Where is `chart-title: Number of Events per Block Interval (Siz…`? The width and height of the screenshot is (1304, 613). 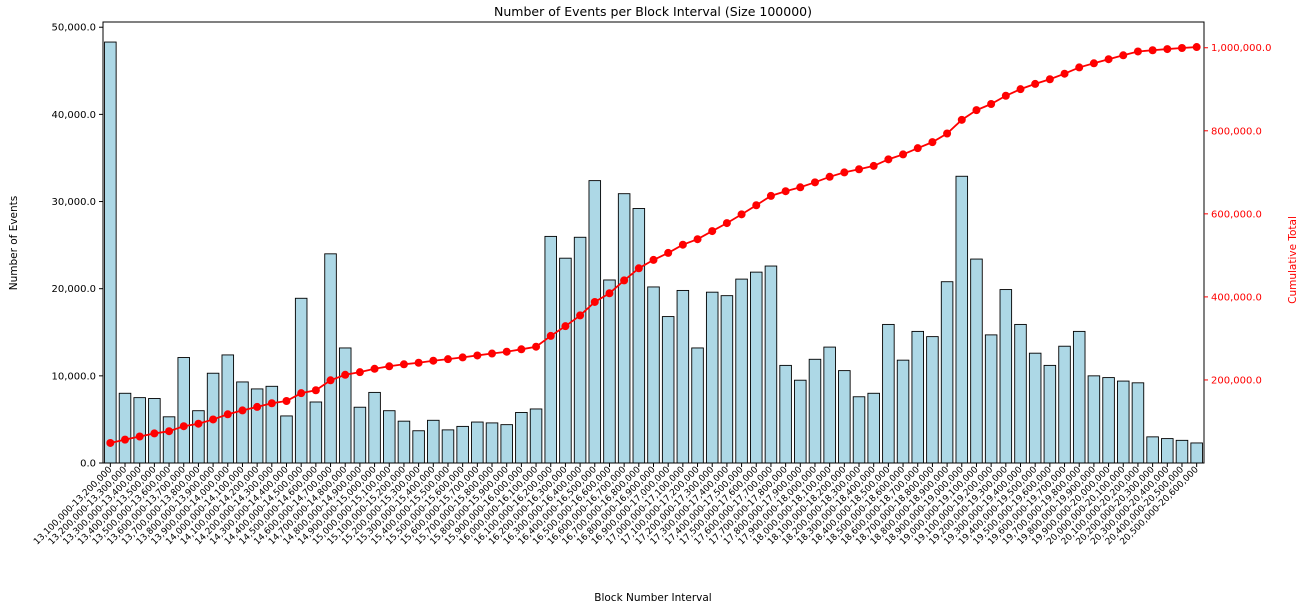 chart-title: Number of Events per Block Interval (Siz… is located at coordinates (653, 11).